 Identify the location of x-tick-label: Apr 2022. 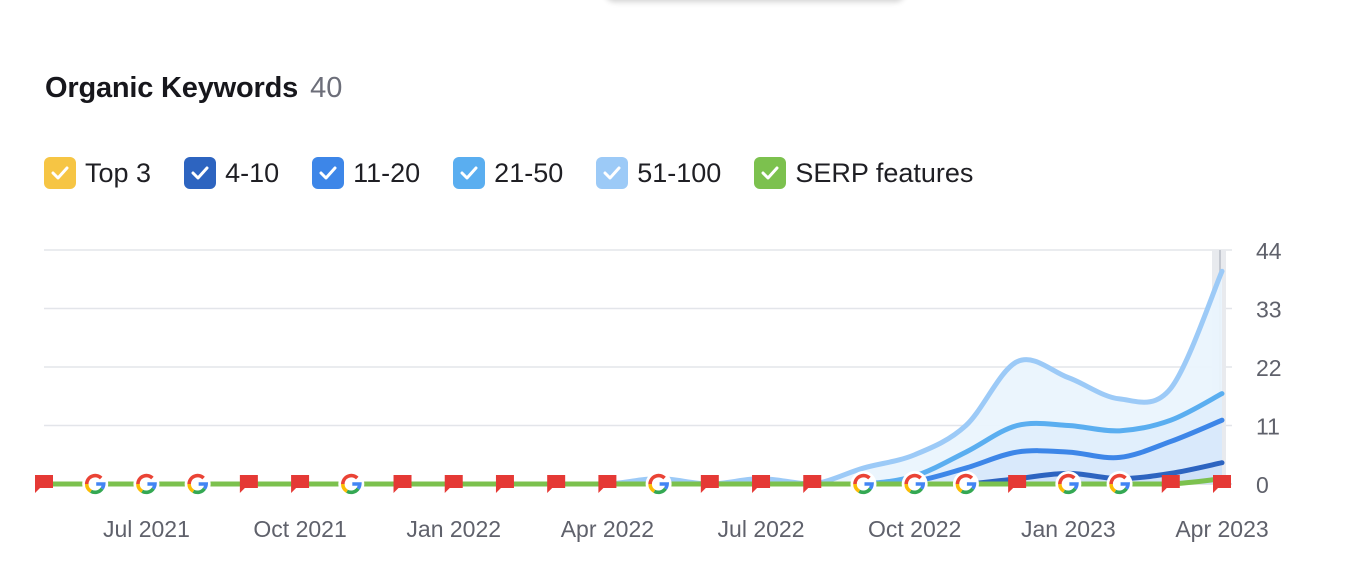
(607, 529).